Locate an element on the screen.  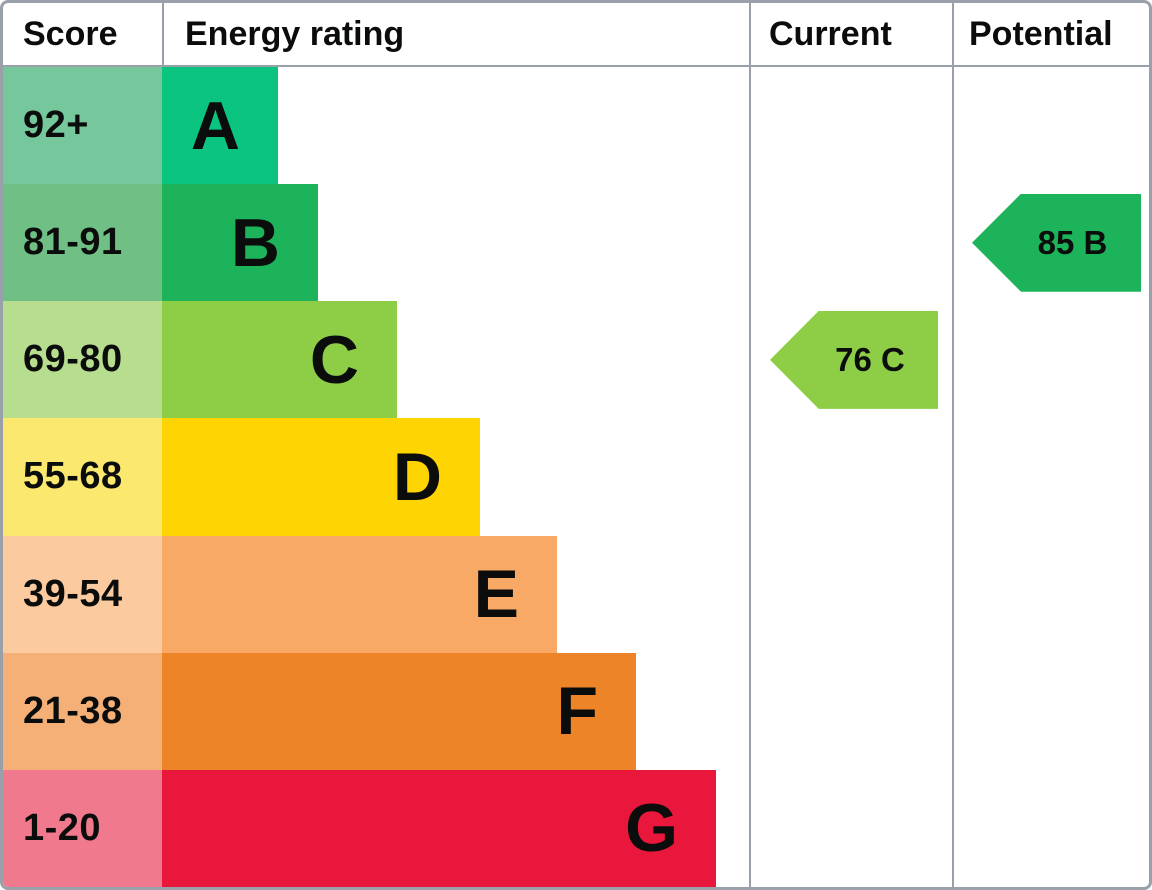
rating-bar: E is located at coordinates (359, 594).